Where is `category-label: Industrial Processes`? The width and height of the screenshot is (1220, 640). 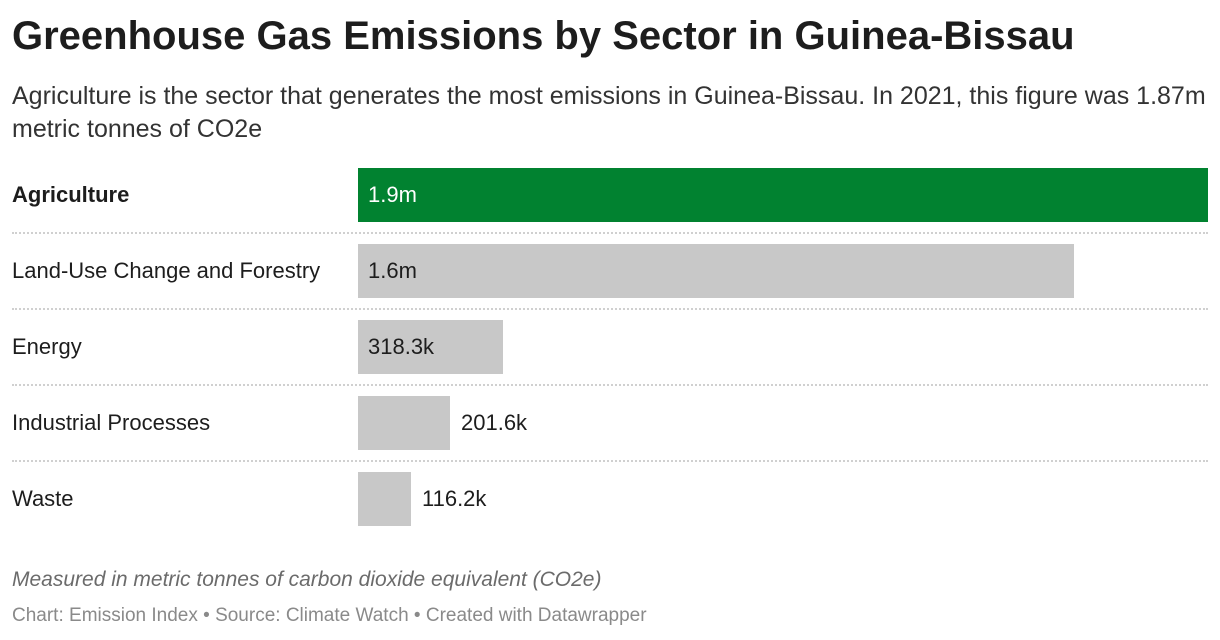
category-label: Industrial Processes is located at coordinates (111, 422).